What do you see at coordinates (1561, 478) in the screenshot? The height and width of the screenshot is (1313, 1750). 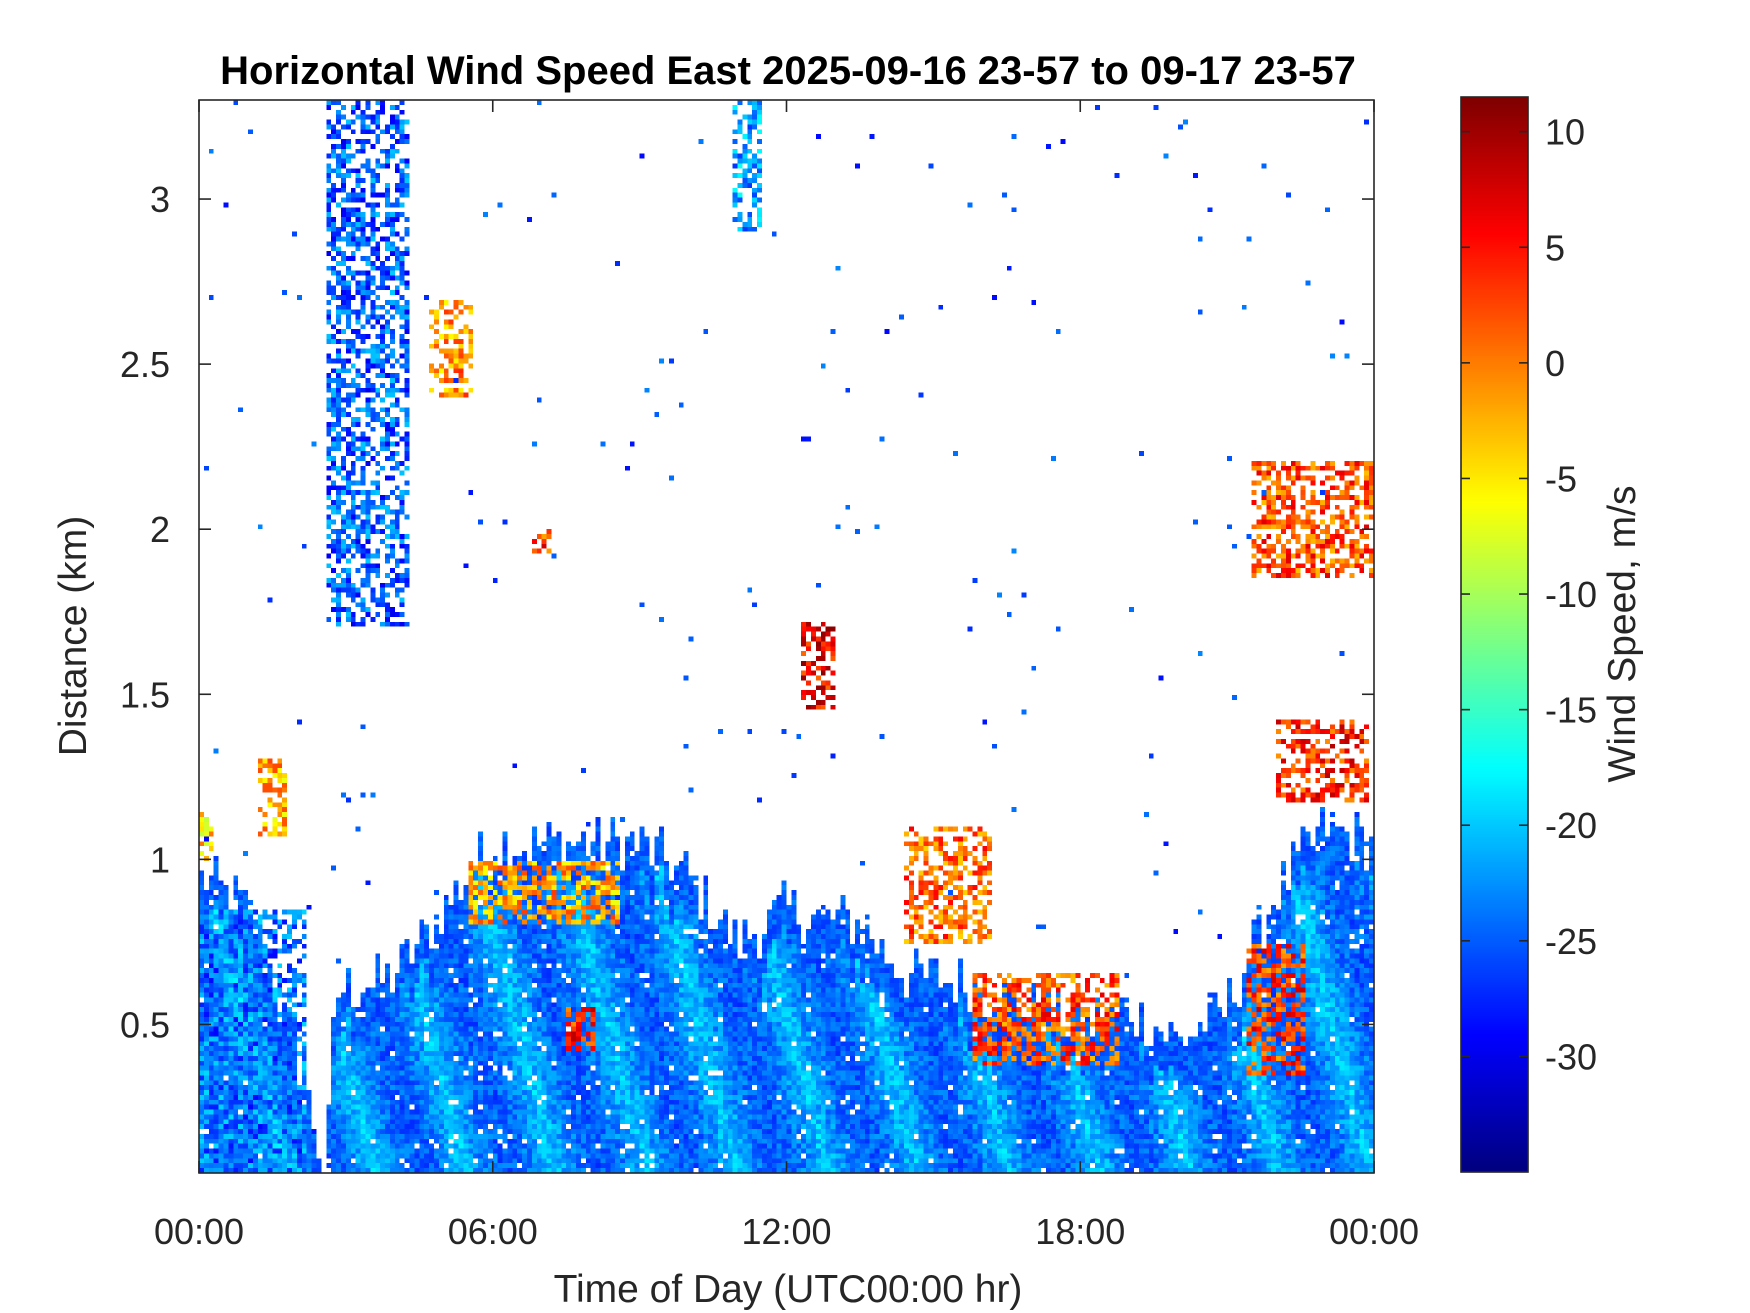 I see `colorbar-tick-label: -5` at bounding box center [1561, 478].